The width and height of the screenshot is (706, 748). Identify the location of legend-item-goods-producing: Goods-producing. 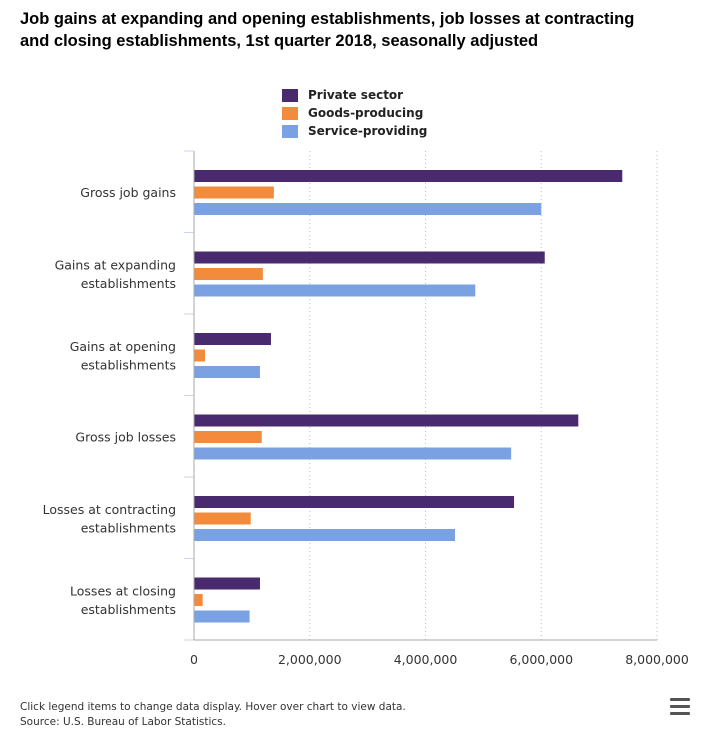
(354, 113).